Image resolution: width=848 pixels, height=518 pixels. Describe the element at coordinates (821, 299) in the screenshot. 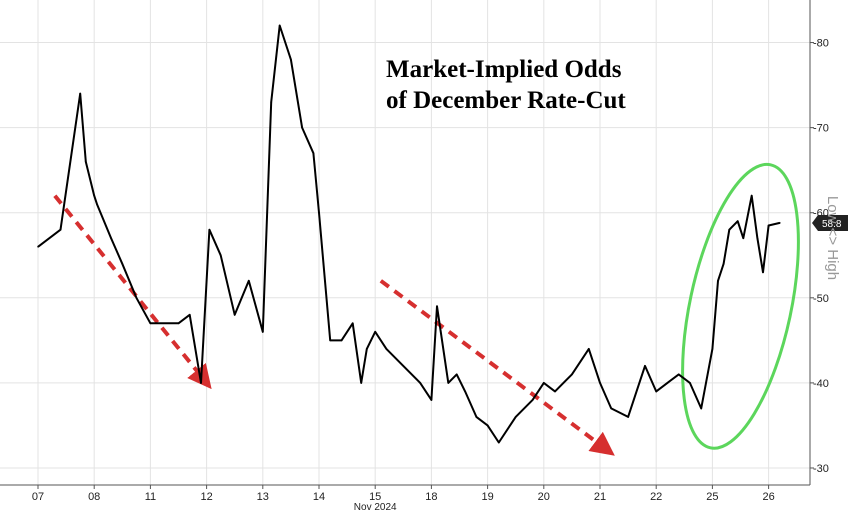

I see `y-tick-label: -50` at that location.